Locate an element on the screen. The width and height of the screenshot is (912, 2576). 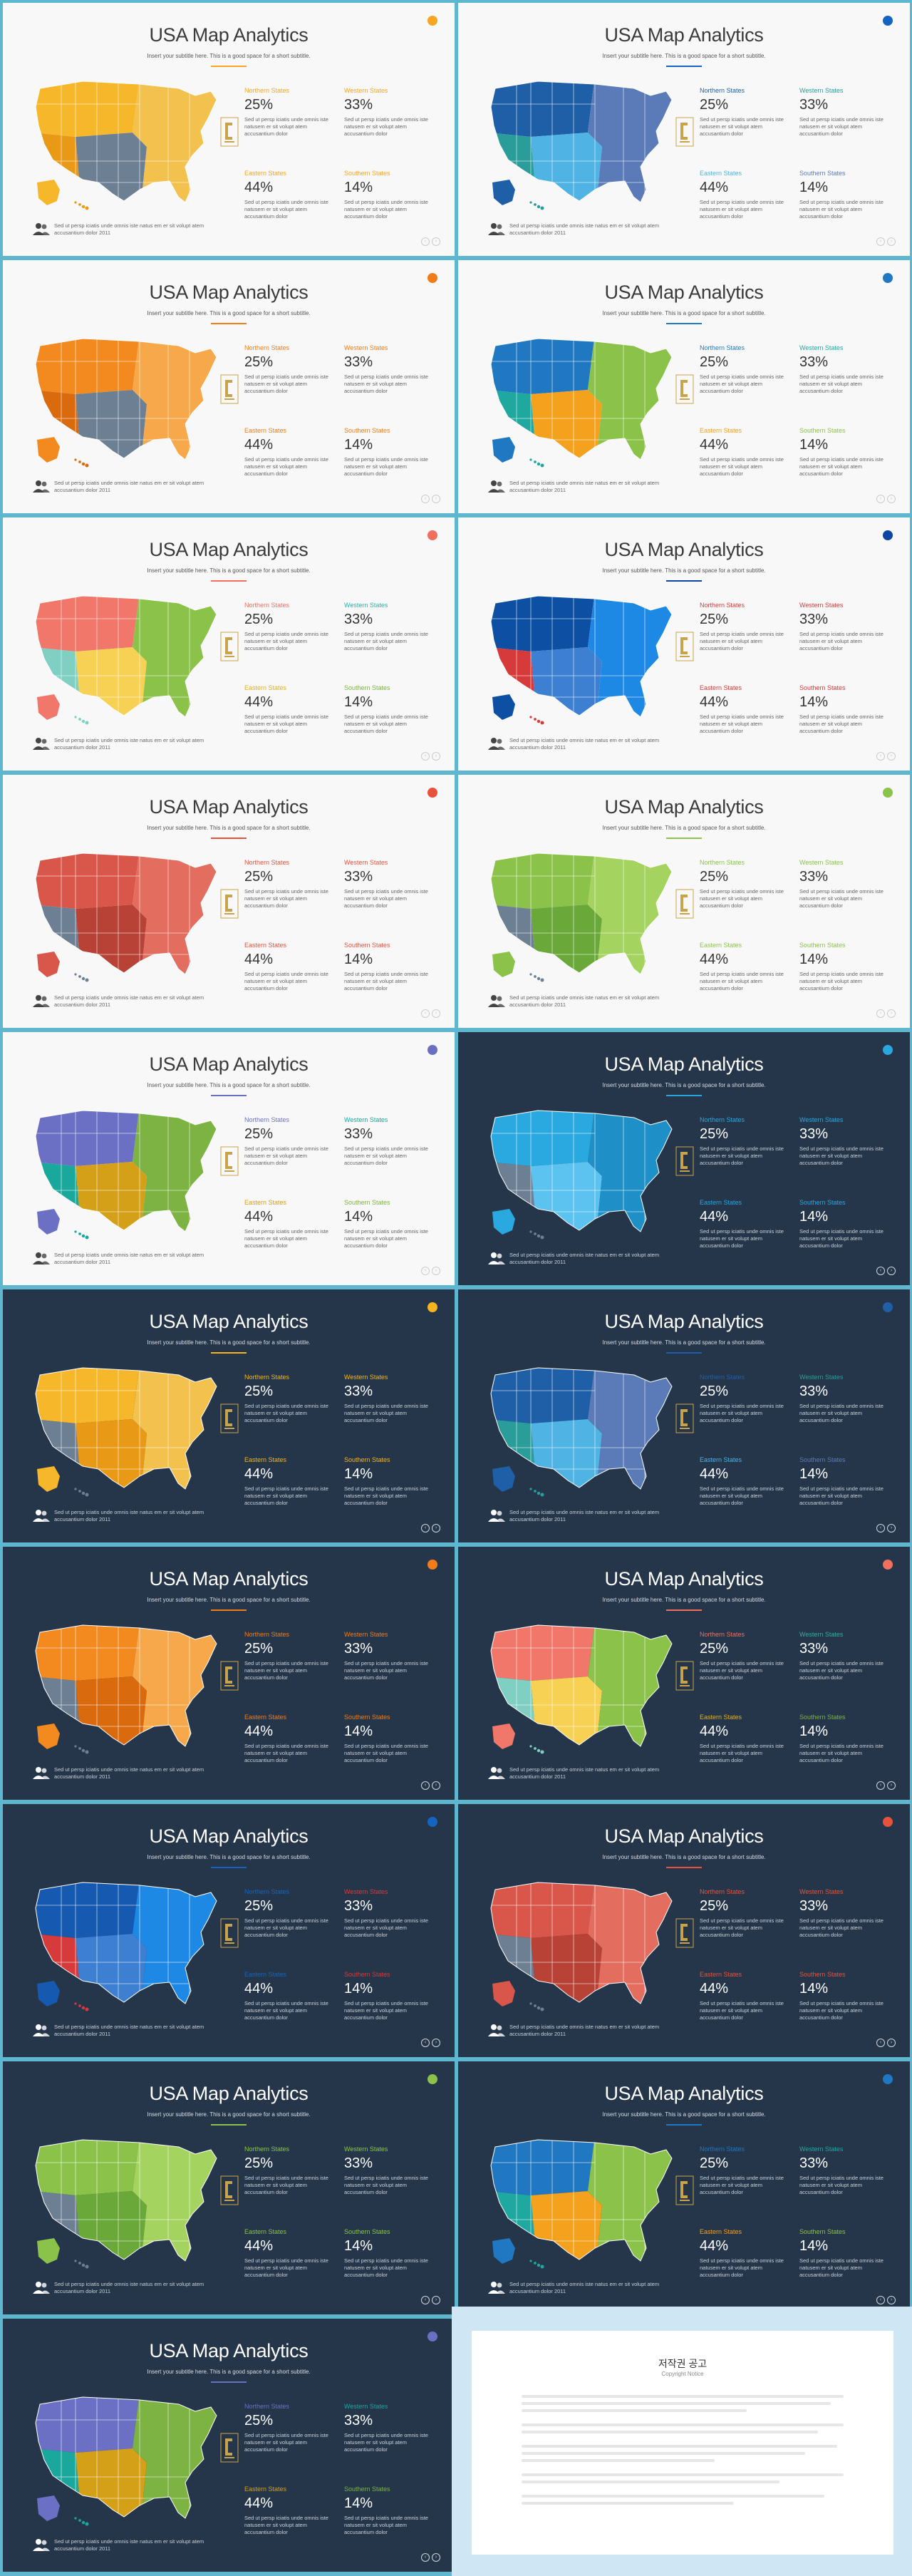
region-east is located at coordinates (175, 399).